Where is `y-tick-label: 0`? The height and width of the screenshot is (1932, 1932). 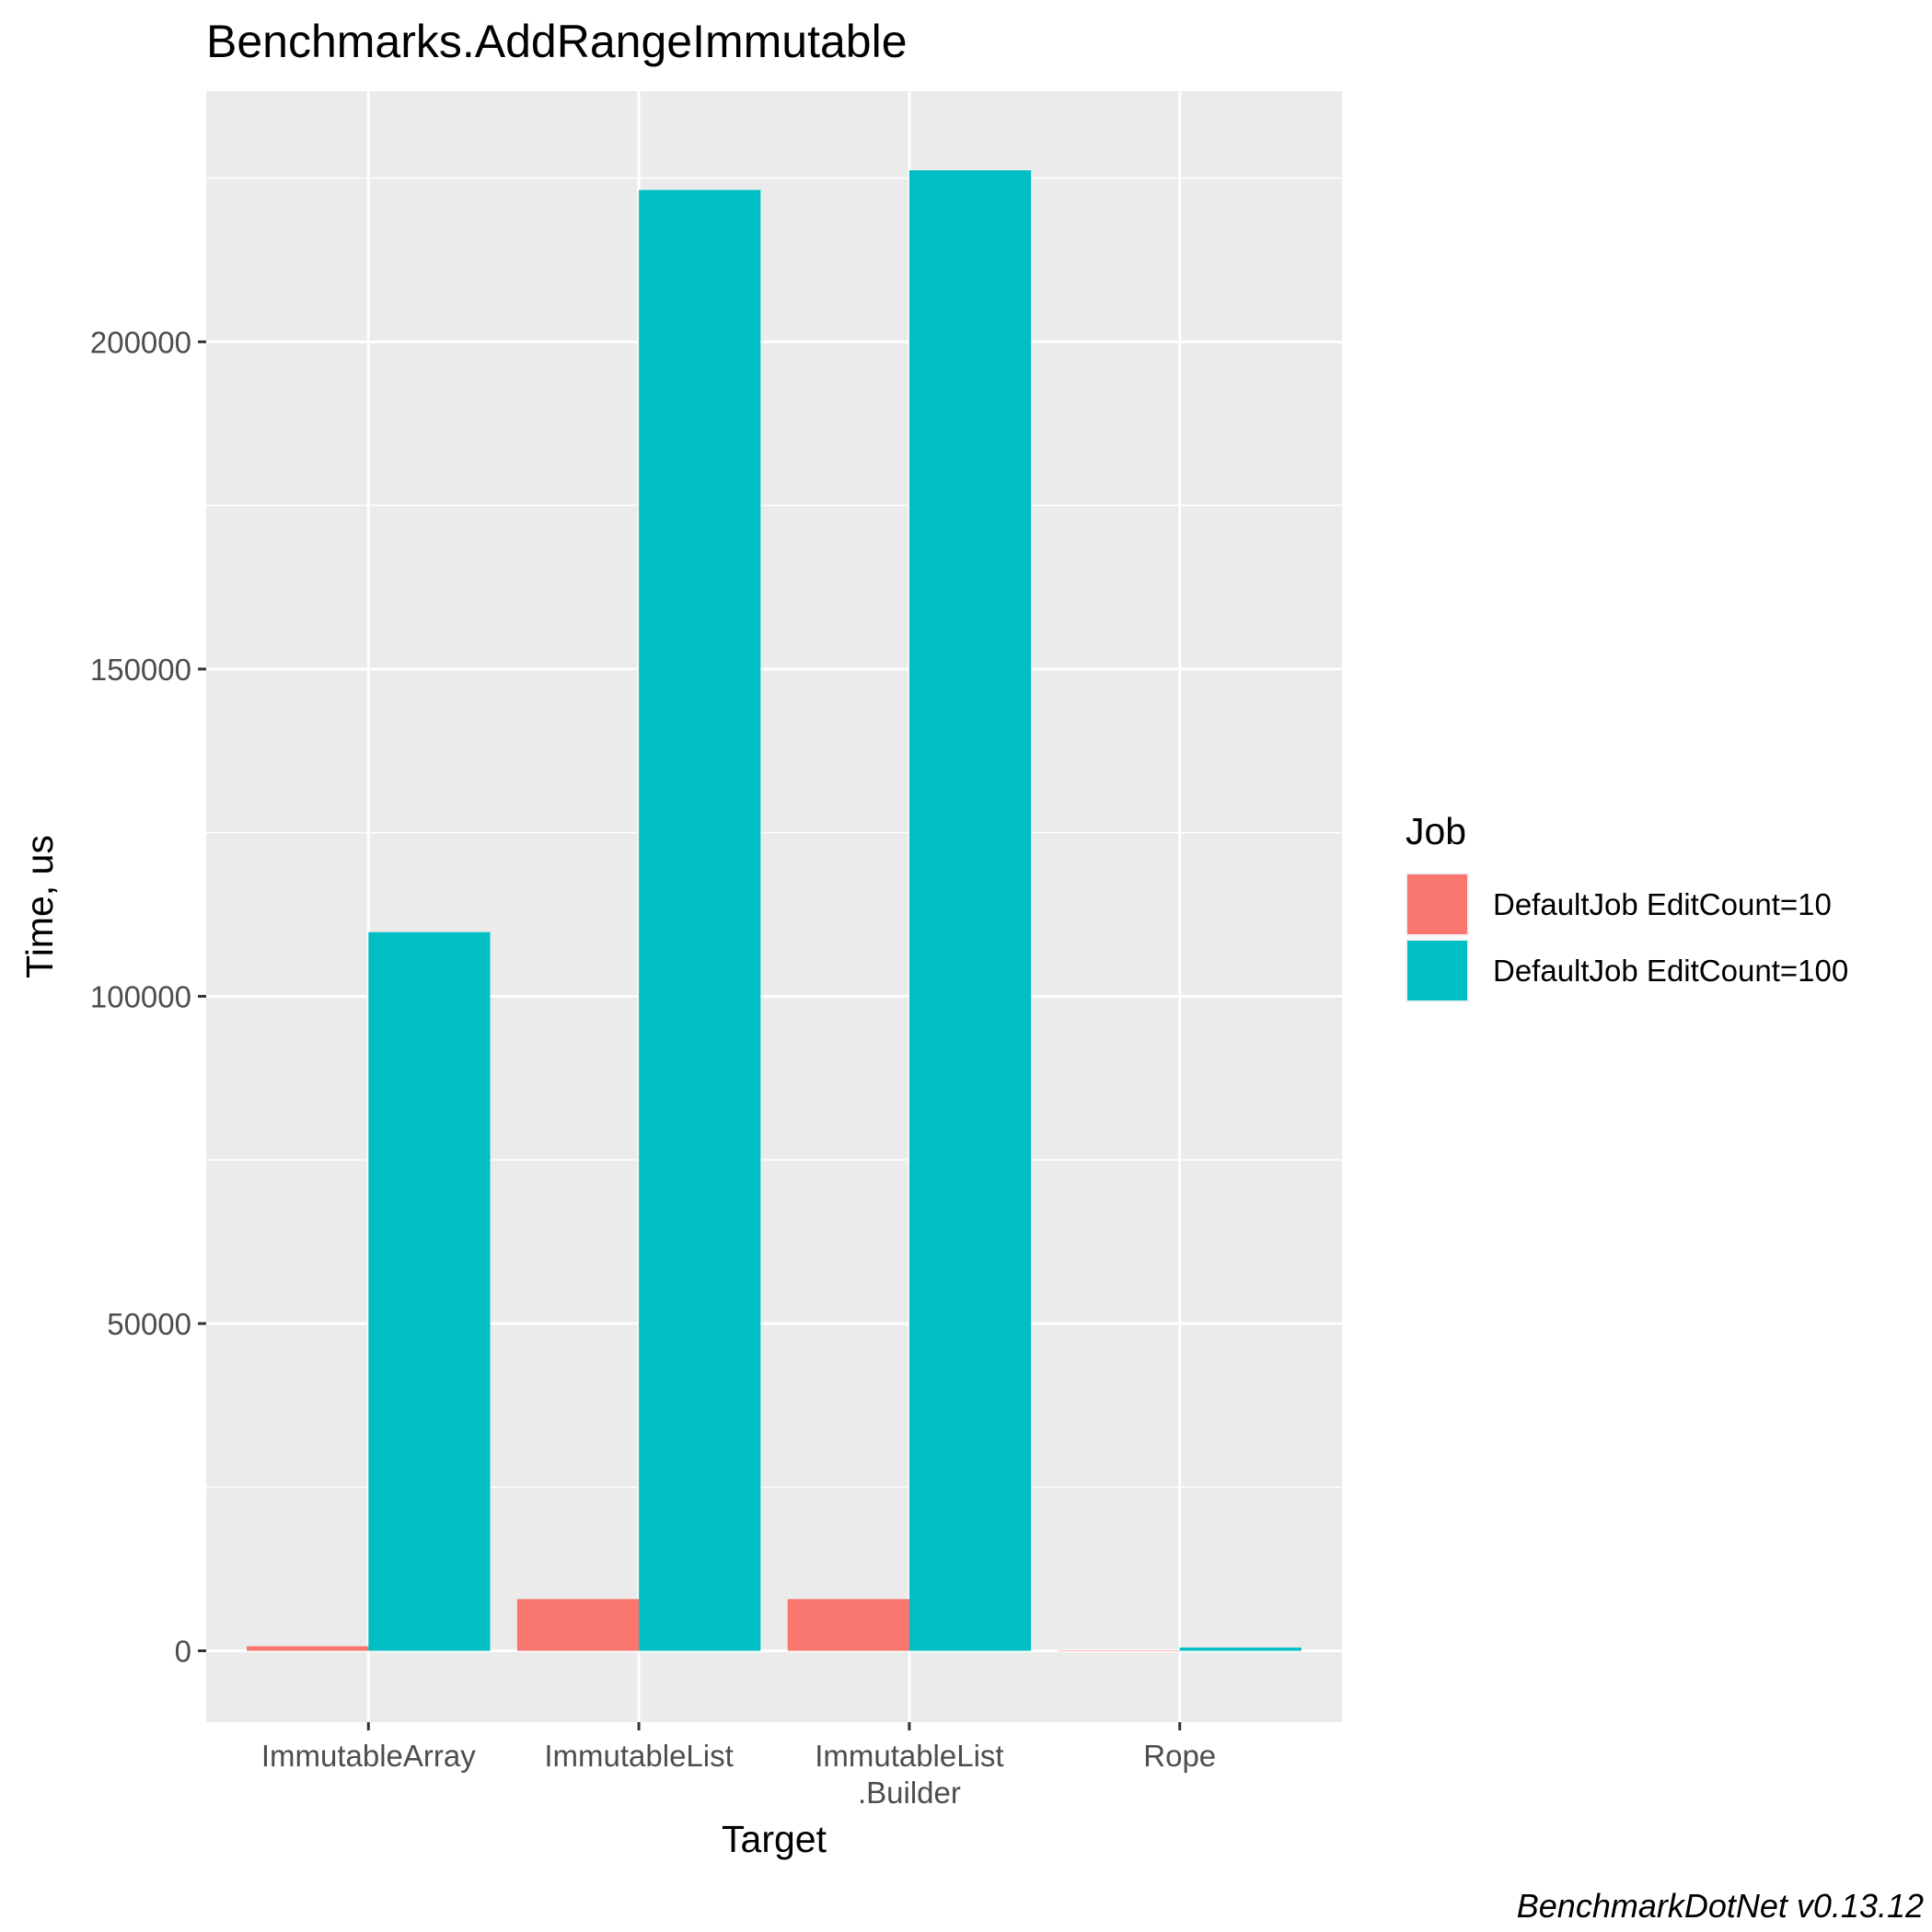
y-tick-label: 0 is located at coordinates (183, 1651).